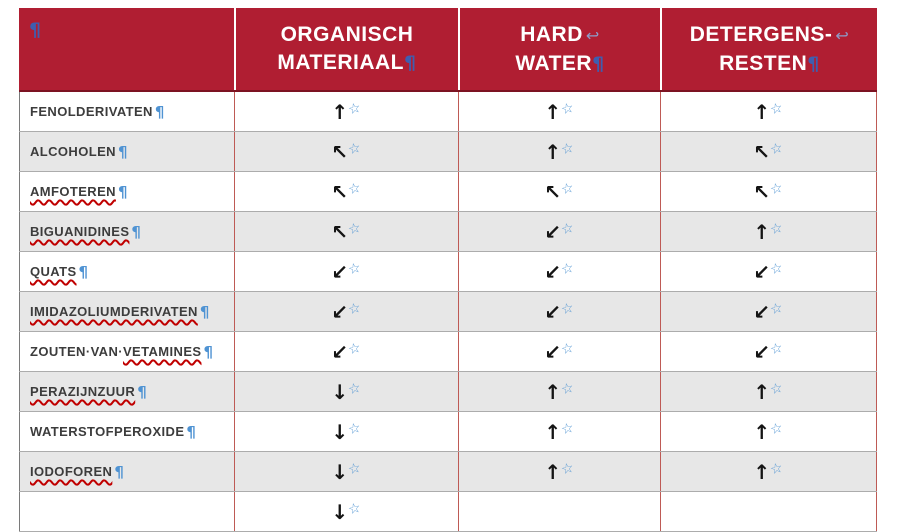 The width and height of the screenshot is (900, 532). I want to click on row-label-cell: WATERSTOFPEROXIDE ¶, so click(126, 431).